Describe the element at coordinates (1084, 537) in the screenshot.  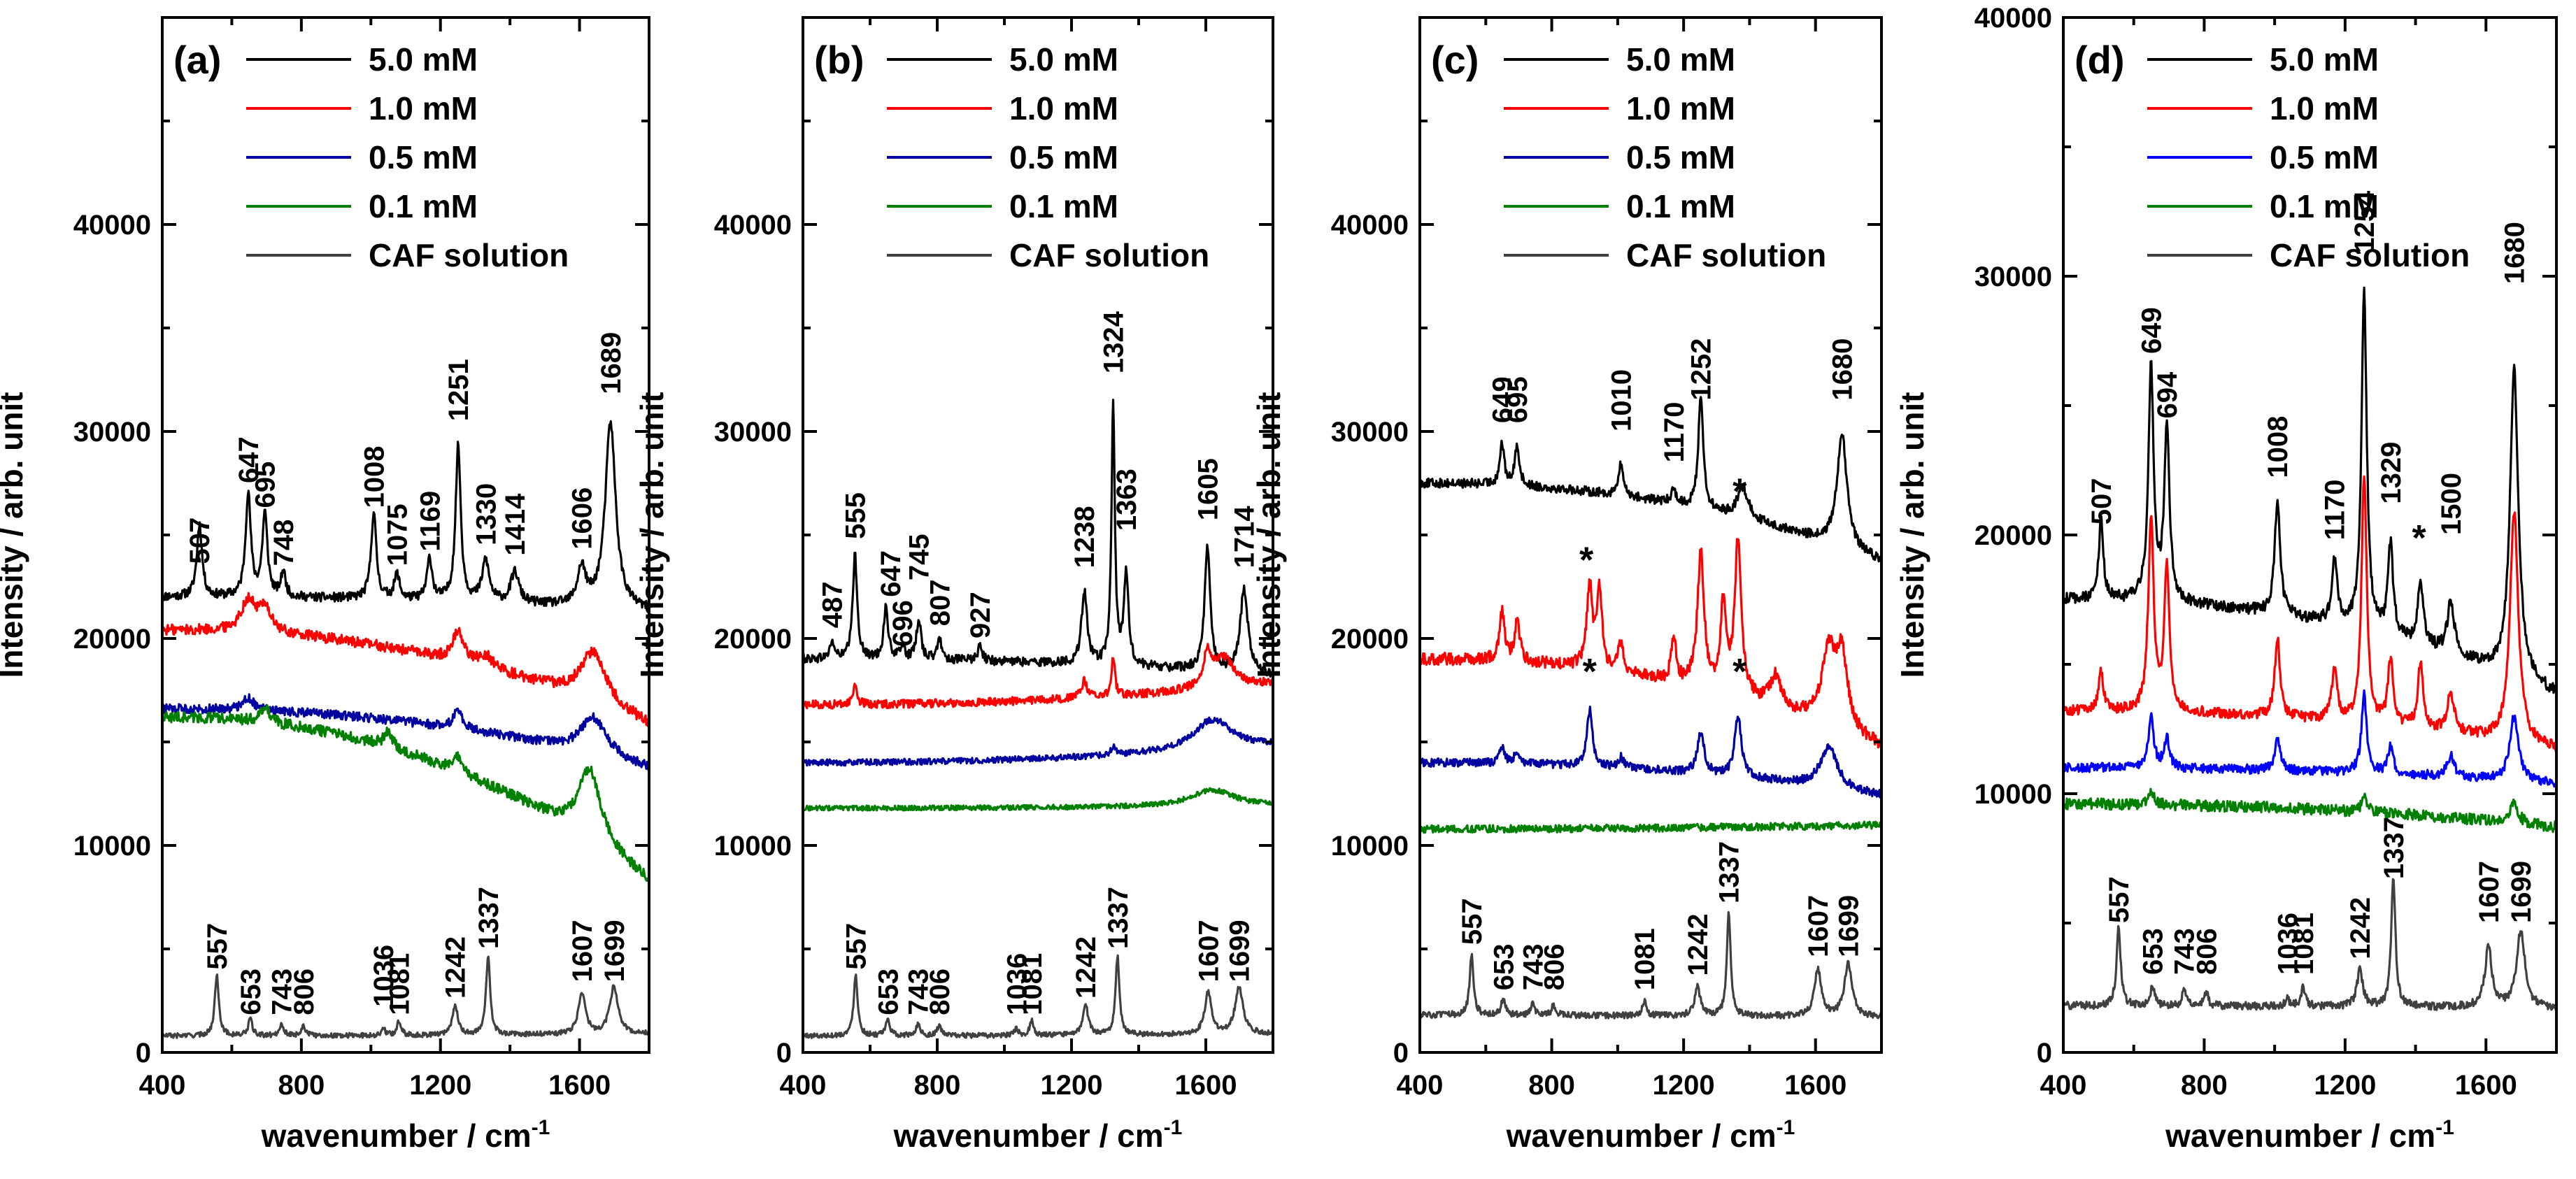
I see `peak-label: 1238` at that location.